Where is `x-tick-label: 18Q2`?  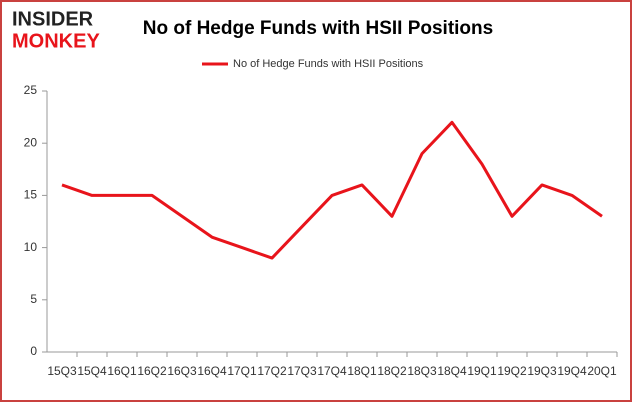
x-tick-label: 18Q2 is located at coordinates (392, 371).